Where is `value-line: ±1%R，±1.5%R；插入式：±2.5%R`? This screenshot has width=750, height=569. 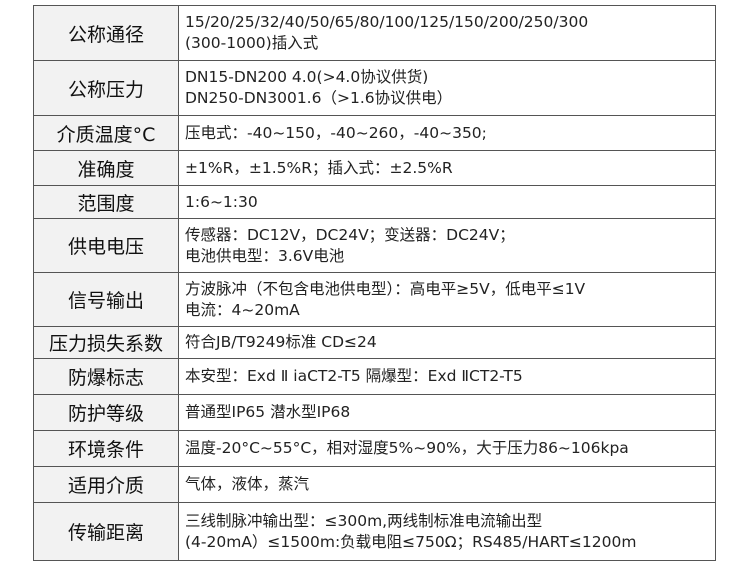
value-line: ±1%R，±1.5%R；插入式：±2.5%R is located at coordinates (319, 167).